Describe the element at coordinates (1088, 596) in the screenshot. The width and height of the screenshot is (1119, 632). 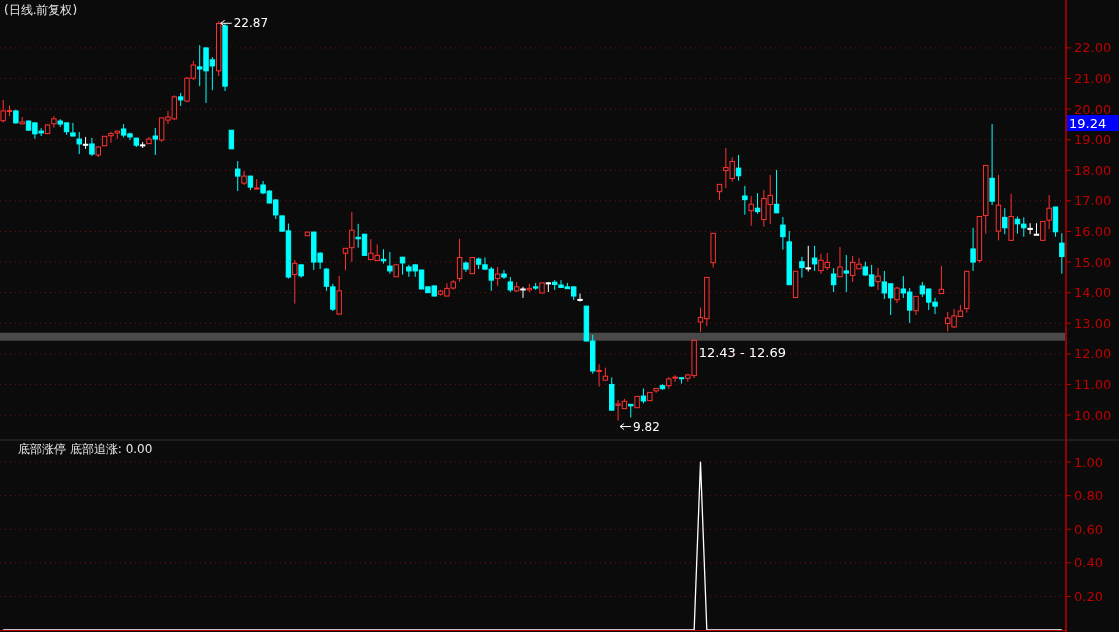
I see `y-tick-label: 0.20` at that location.